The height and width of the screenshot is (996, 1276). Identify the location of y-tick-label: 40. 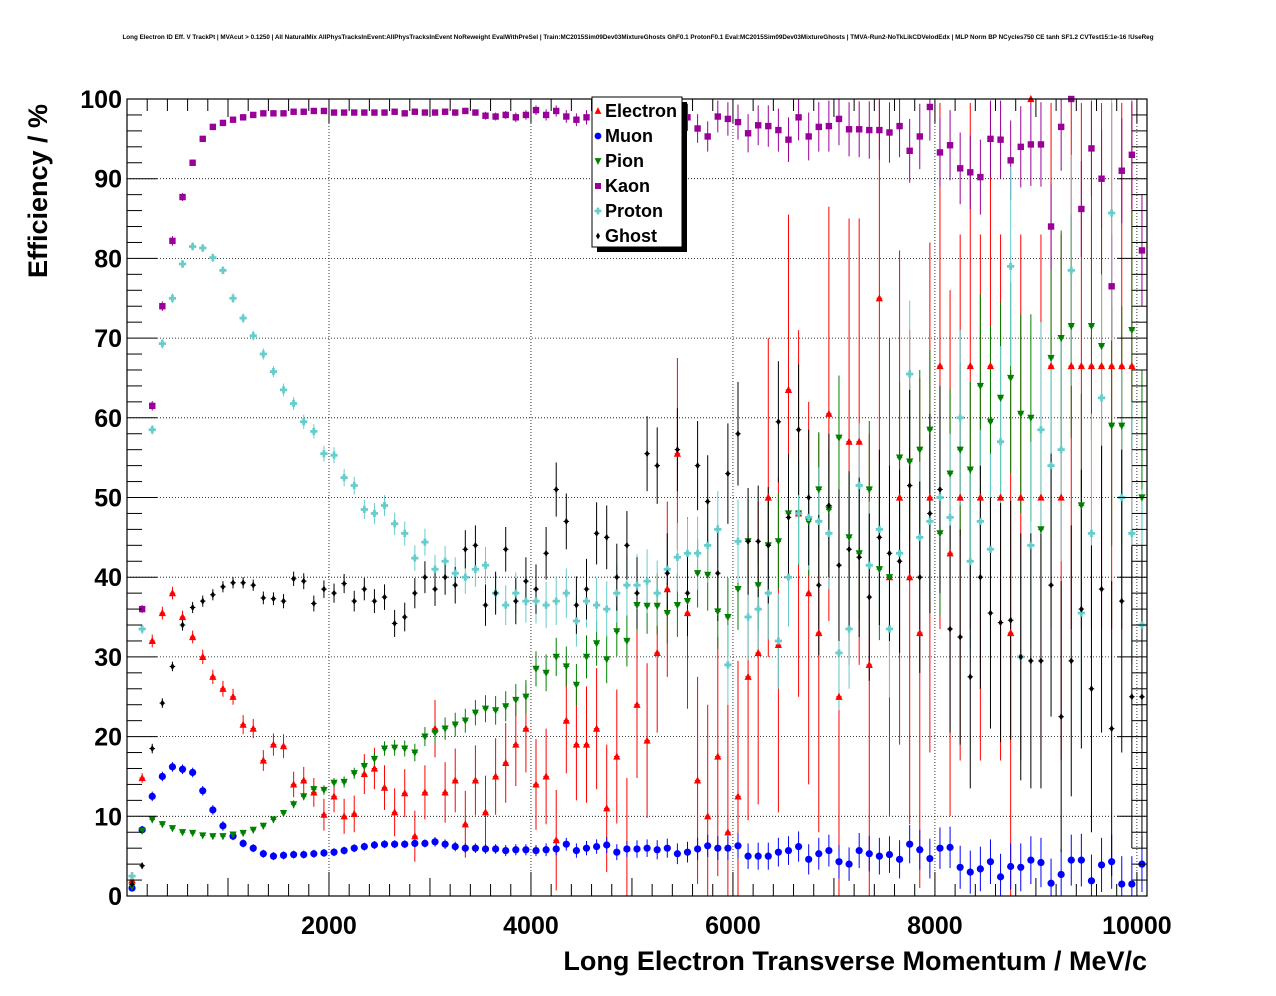
(108, 578).